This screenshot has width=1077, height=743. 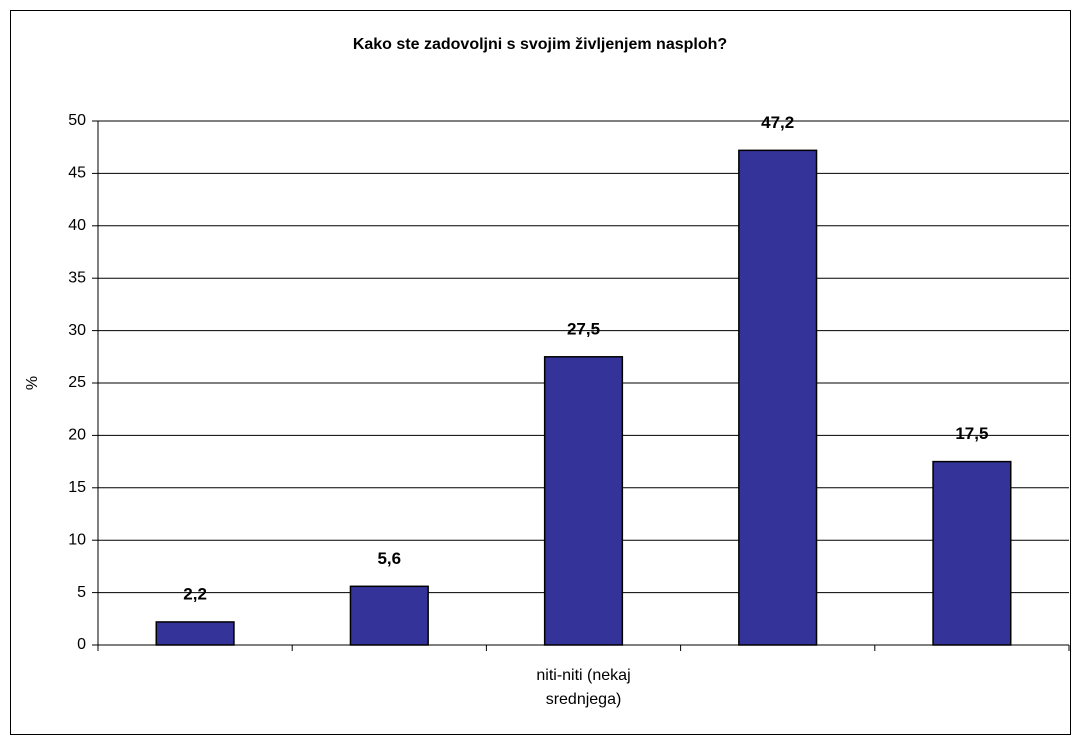 What do you see at coordinates (77, 173) in the screenshot?
I see `y-tick-label: 45` at bounding box center [77, 173].